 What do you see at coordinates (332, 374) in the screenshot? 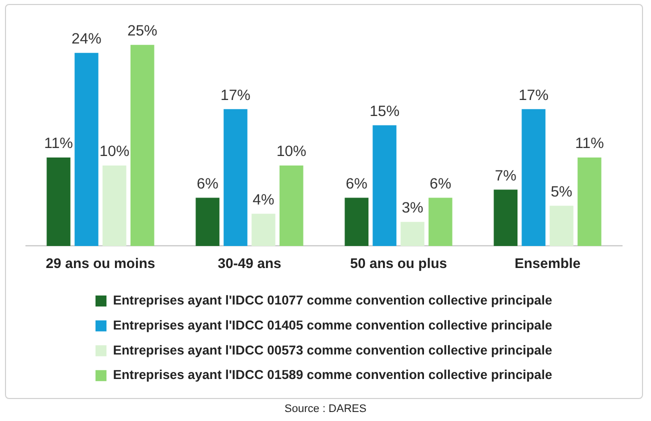
I see `legend-label: Entreprises ayant l'IDCC 01589 comme convention collective principale` at bounding box center [332, 374].